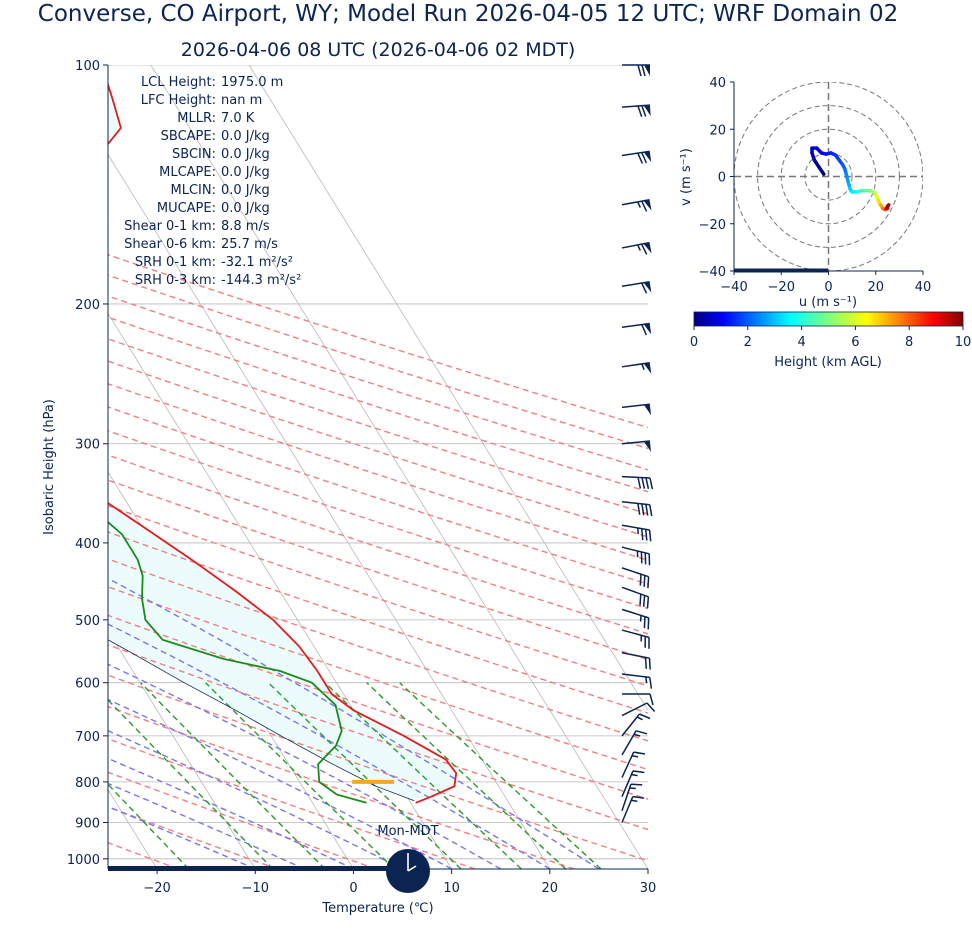 The height and width of the screenshot is (936, 972). What do you see at coordinates (87, 684) in the screenshot?
I see `y-tick-label: 600` at bounding box center [87, 684].